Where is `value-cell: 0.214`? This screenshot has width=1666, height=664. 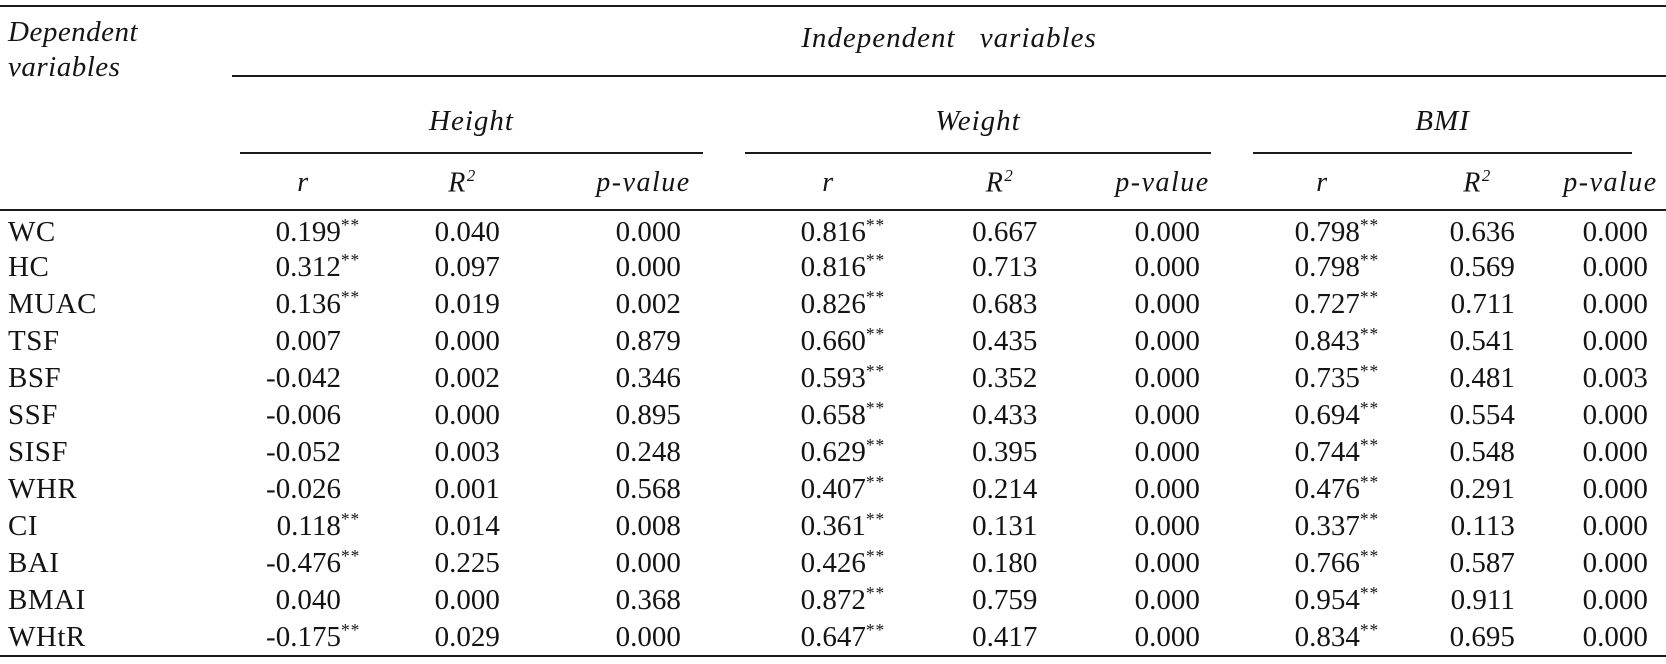
value-cell: 0.214 is located at coordinates (1005, 489).